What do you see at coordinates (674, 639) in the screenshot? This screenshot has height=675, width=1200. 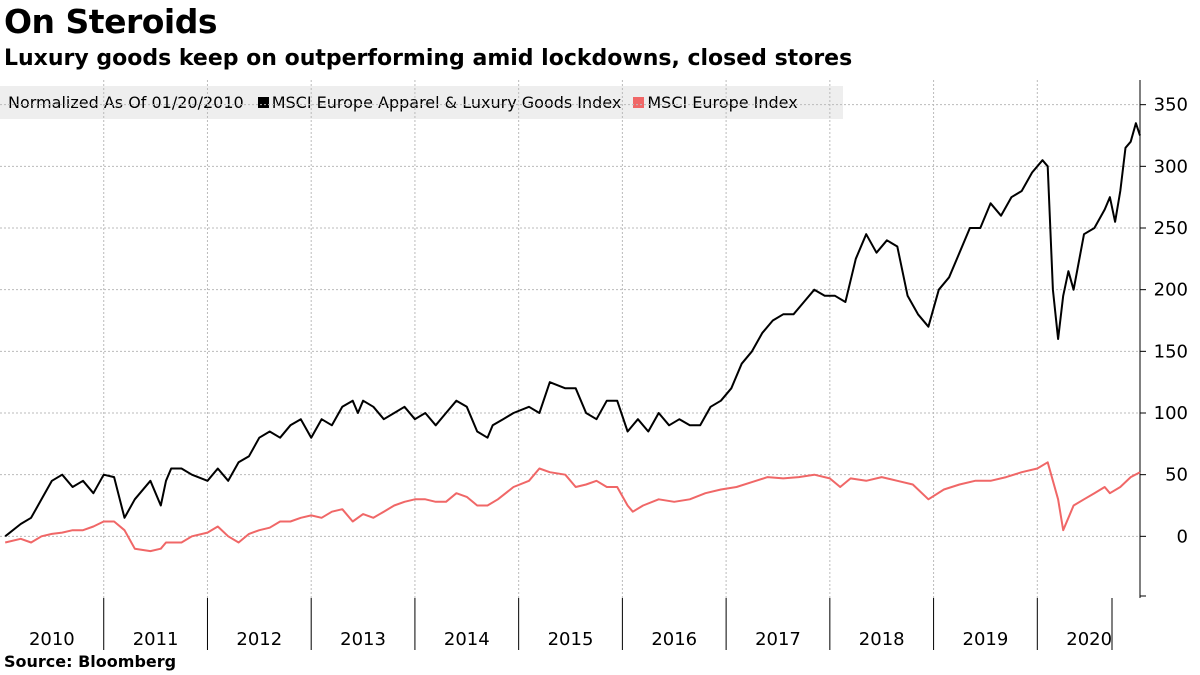 I see `x-tick-label: 2016` at bounding box center [674, 639].